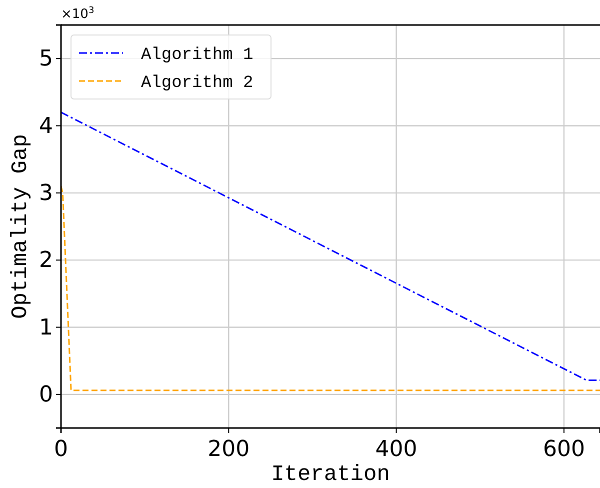 This screenshot has height=488, width=600. What do you see at coordinates (46, 261) in the screenshot?
I see `y-tick-label: 2` at bounding box center [46, 261].